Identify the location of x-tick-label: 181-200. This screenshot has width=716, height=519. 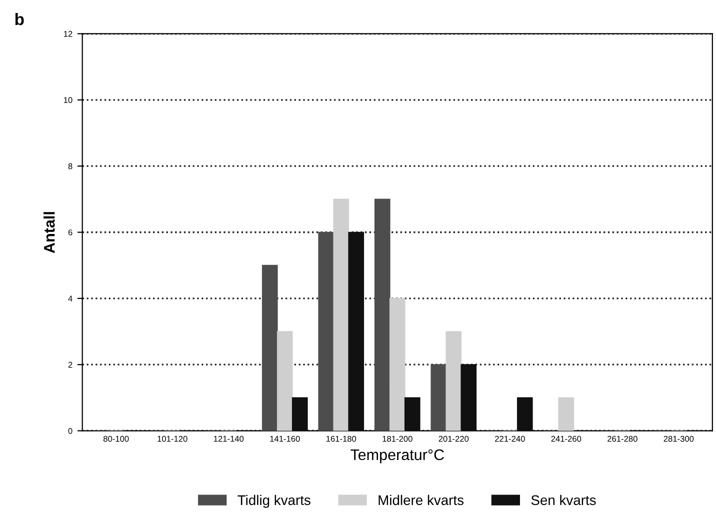
(397, 439).